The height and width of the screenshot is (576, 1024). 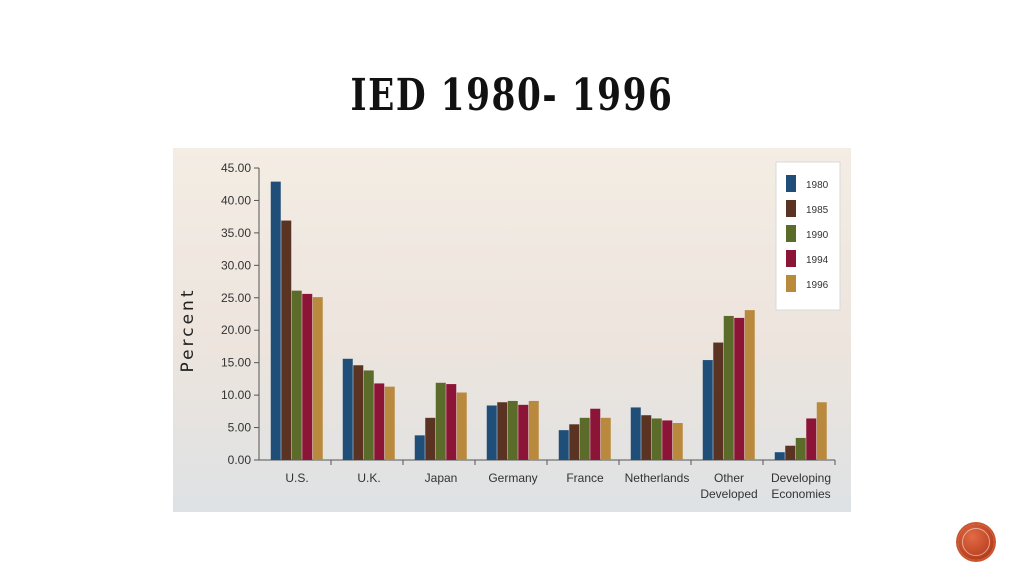 I want to click on x-category-label: Other, so click(x=729, y=478).